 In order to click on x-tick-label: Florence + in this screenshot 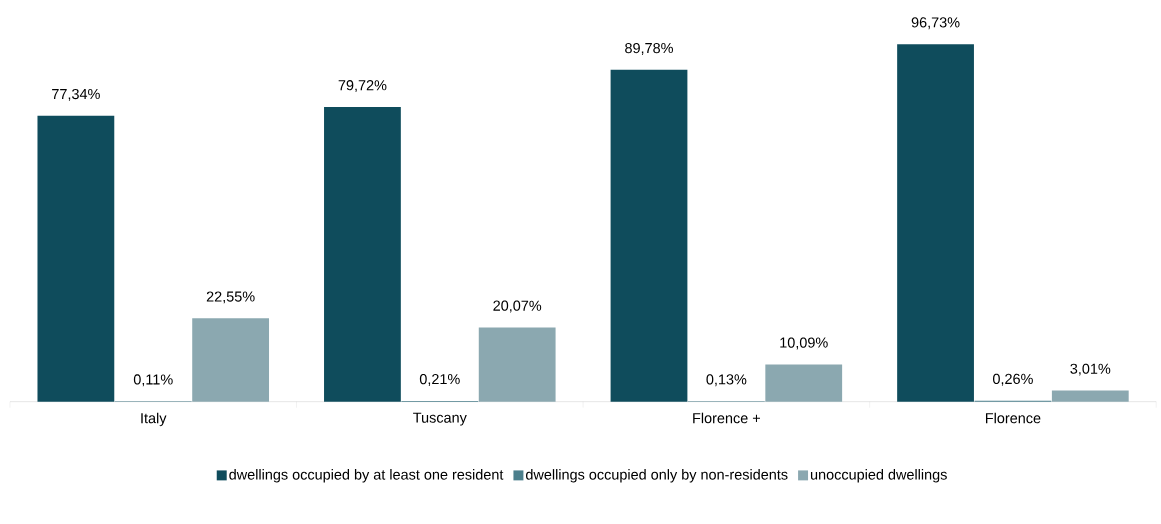, I will do `click(726, 418)`.